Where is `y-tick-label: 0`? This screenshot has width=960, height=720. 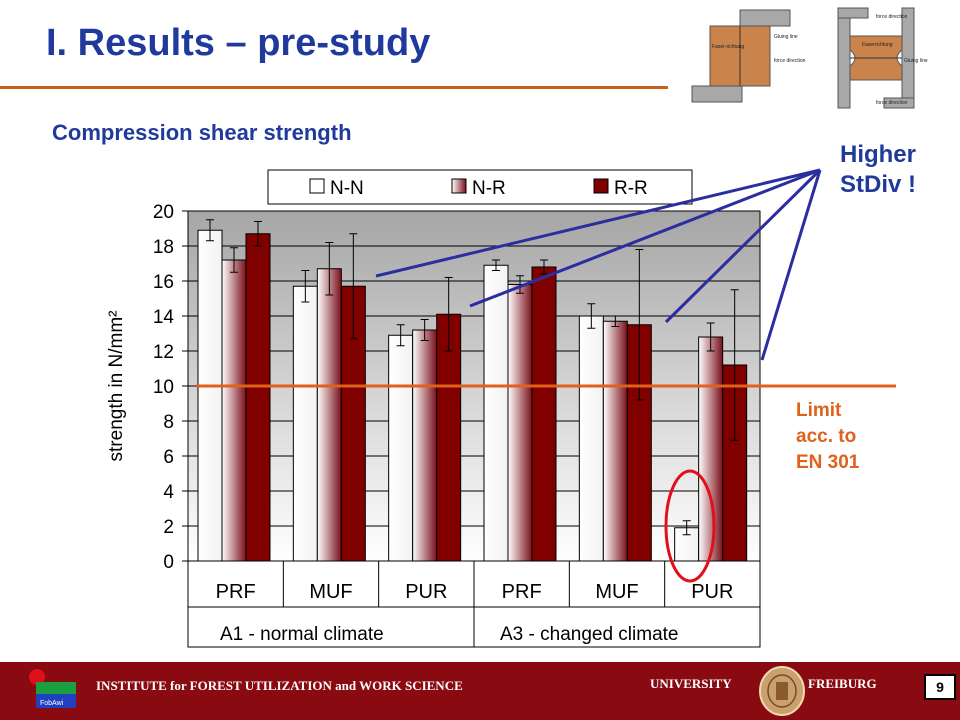
y-tick-label: 0 is located at coordinates (168, 562).